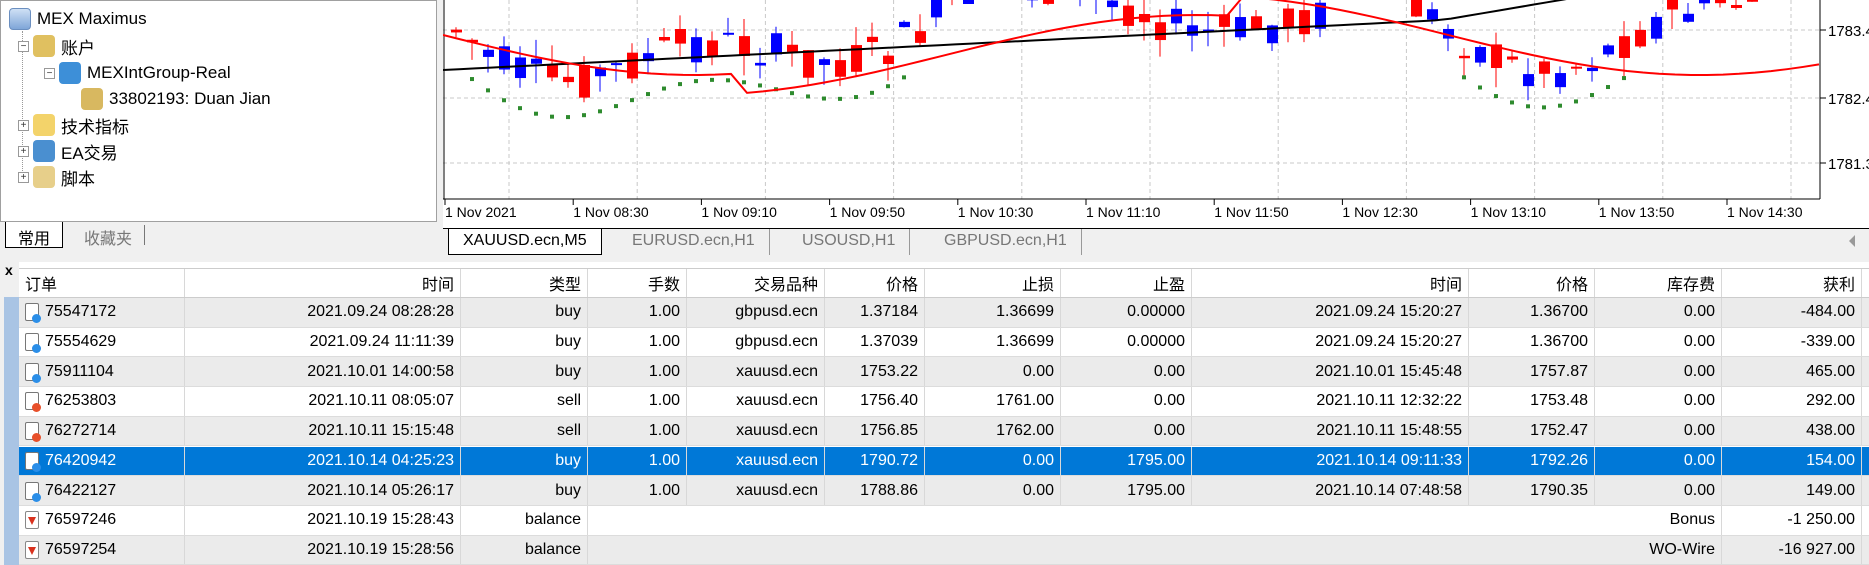  What do you see at coordinates (524, 342) in the screenshot?
I see `cell: buy` at bounding box center [524, 342].